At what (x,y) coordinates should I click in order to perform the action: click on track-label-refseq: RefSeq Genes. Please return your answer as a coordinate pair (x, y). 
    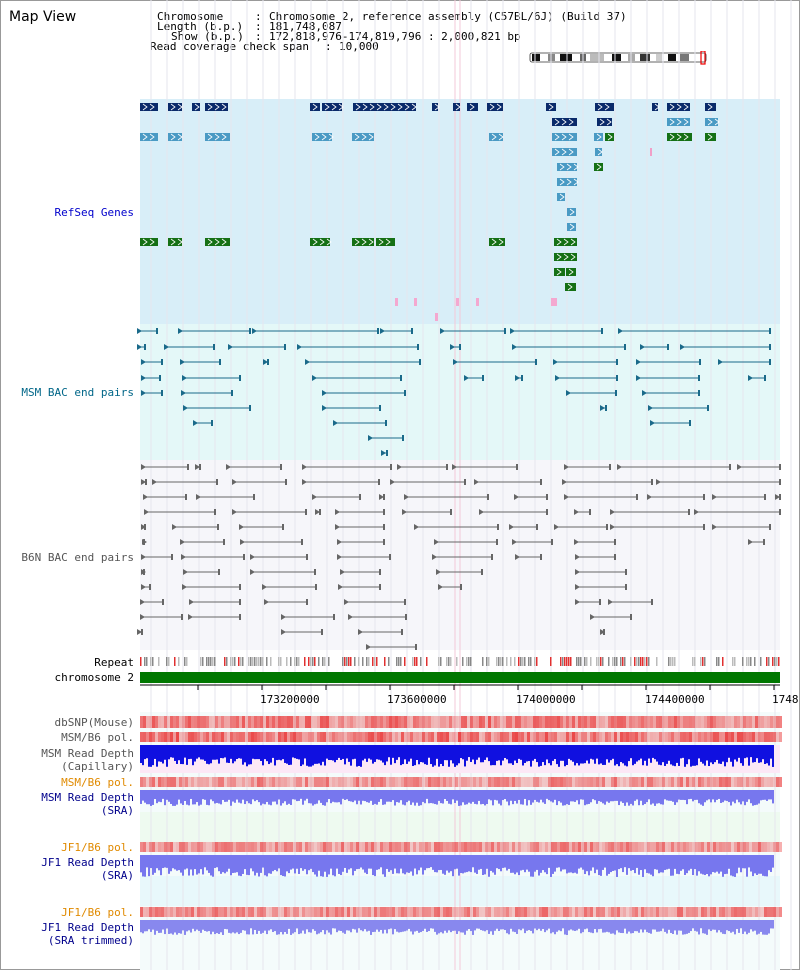
    Looking at the image, I should click on (94, 212).